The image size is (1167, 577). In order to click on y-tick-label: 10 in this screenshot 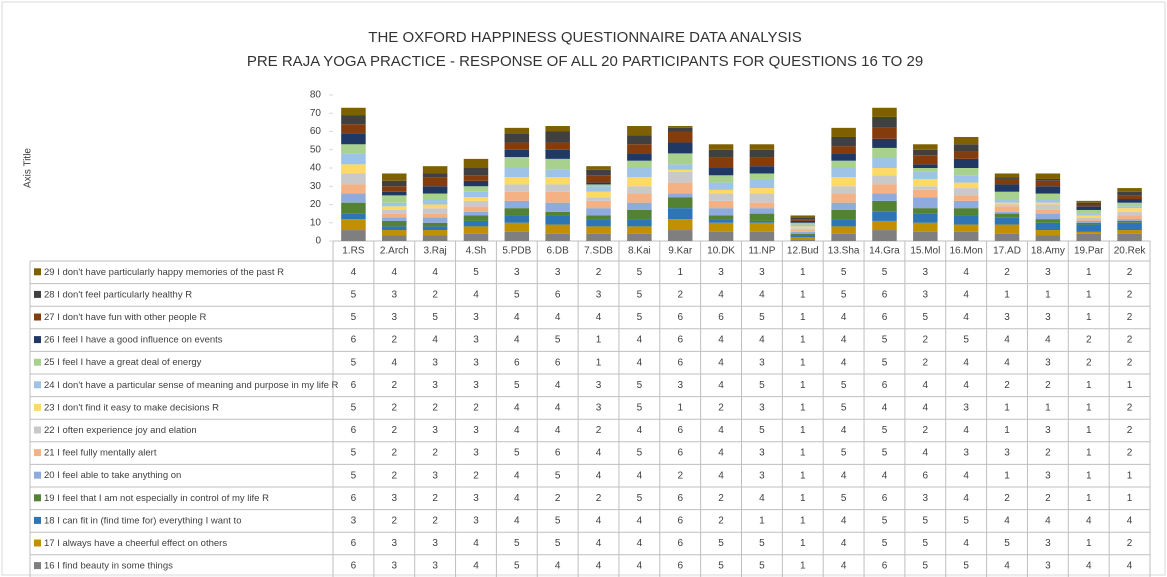, I will do `click(316, 222)`.